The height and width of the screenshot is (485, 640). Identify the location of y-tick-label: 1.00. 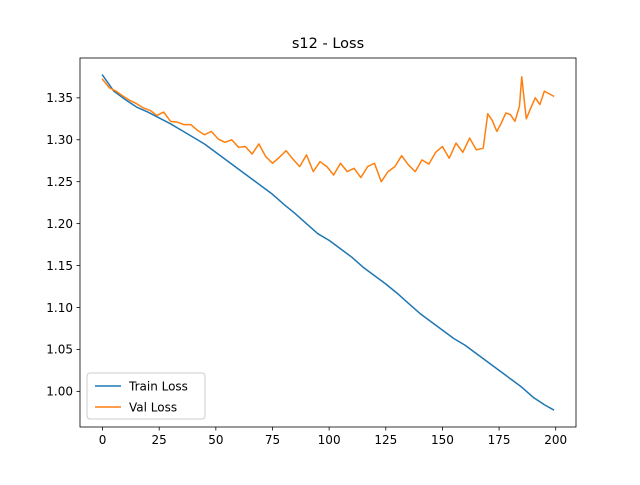
(59, 392).